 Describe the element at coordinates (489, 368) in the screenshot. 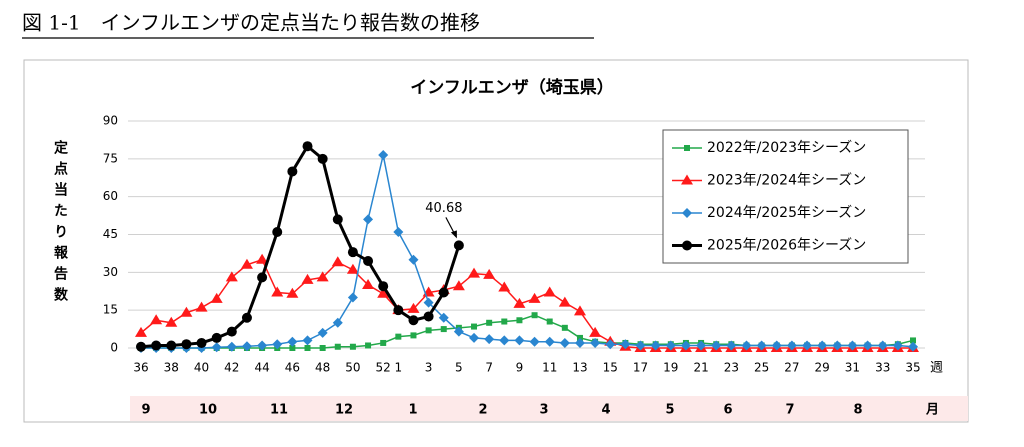

I see `x-tick-label: 7` at that location.